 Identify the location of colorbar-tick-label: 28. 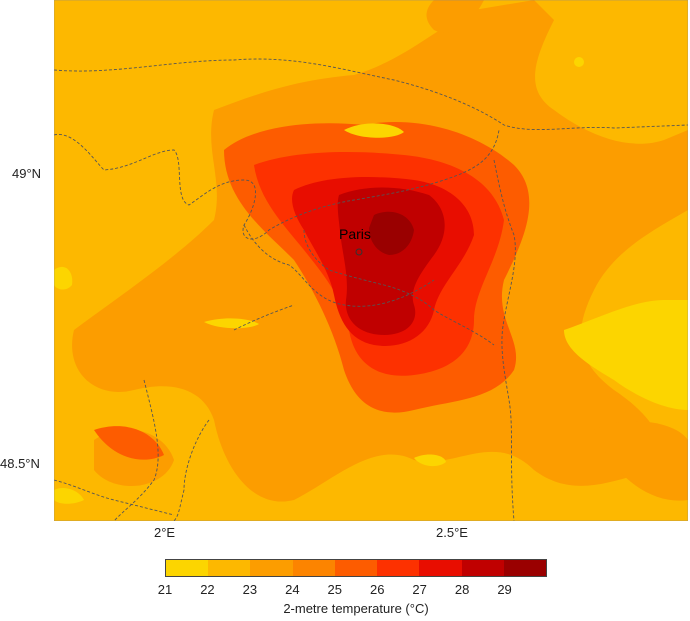
(462, 589).